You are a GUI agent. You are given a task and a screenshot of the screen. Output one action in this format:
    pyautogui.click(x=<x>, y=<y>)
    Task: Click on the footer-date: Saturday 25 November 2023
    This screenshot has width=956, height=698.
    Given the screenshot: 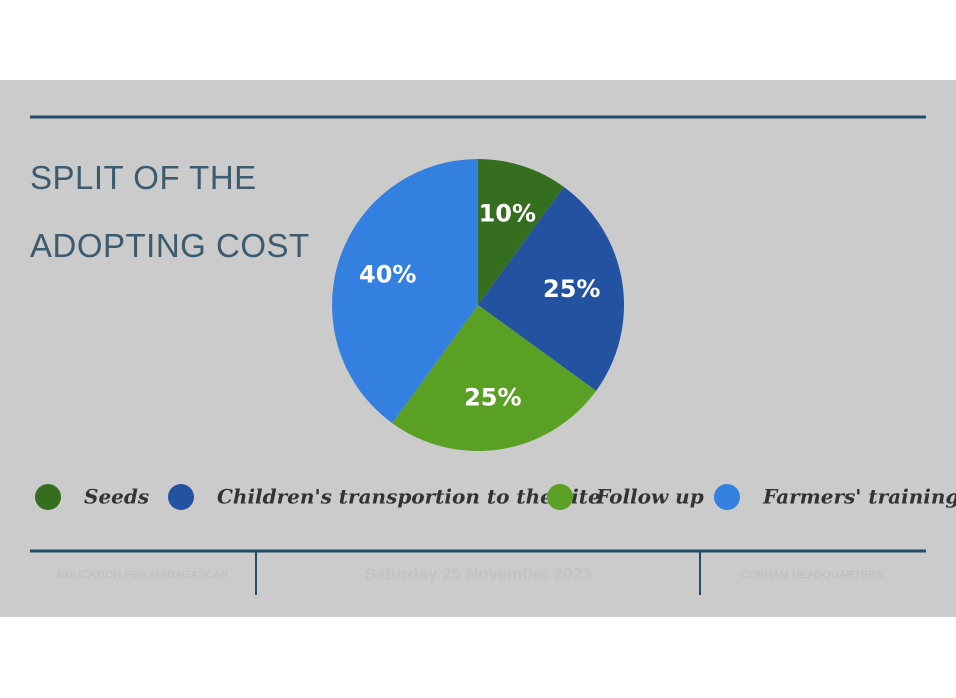 What is the action you would take?
    pyautogui.click(x=478, y=573)
    